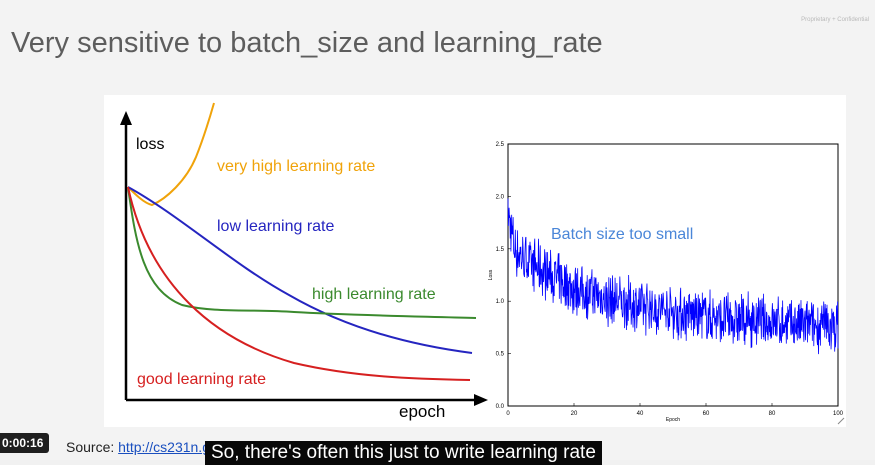  I want to click on chart-x-tick-label: 100, so click(838, 414).